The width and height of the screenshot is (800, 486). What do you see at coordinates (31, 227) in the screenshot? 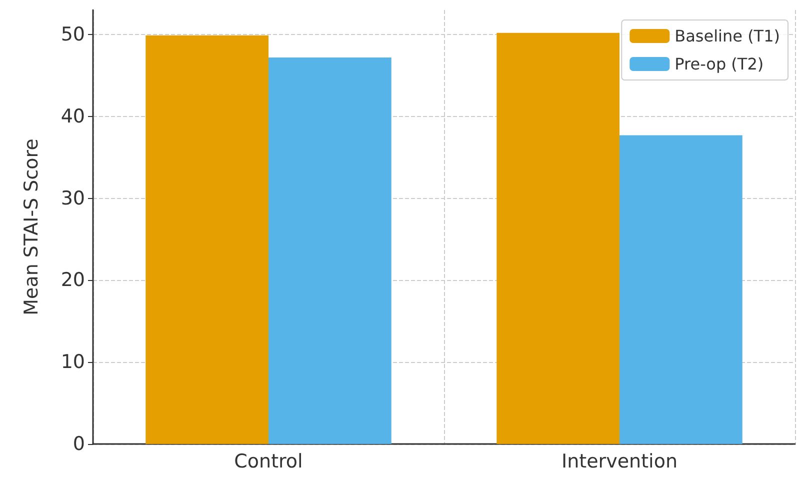
I see `y-axis-title: Mean STAI-S Score` at bounding box center [31, 227].